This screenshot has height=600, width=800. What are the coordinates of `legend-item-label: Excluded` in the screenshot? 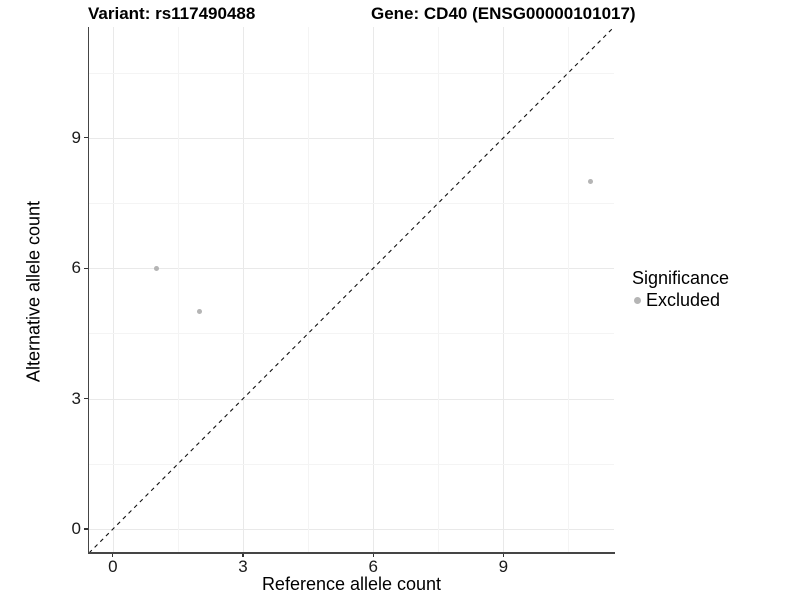 It's located at (683, 300).